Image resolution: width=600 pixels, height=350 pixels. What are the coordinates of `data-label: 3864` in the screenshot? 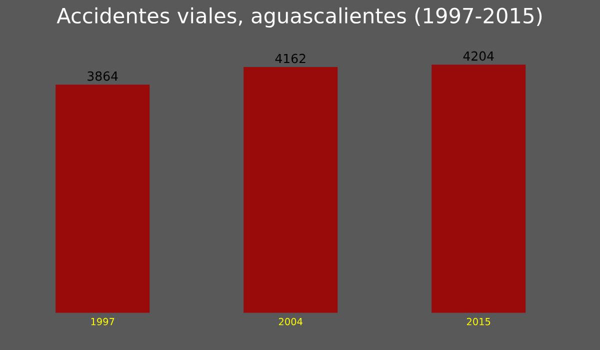 It's located at (103, 76).